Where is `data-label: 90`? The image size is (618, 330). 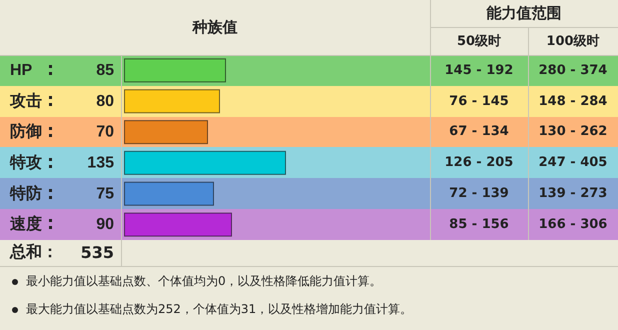 data-label: 90 is located at coordinates (105, 225).